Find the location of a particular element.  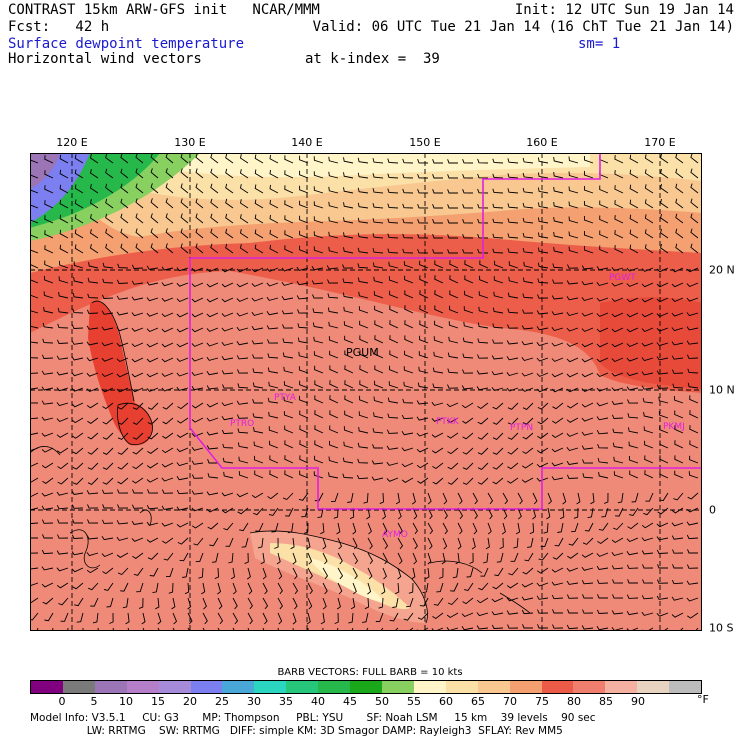

station-aymo: AYMO is located at coordinates (395, 535).